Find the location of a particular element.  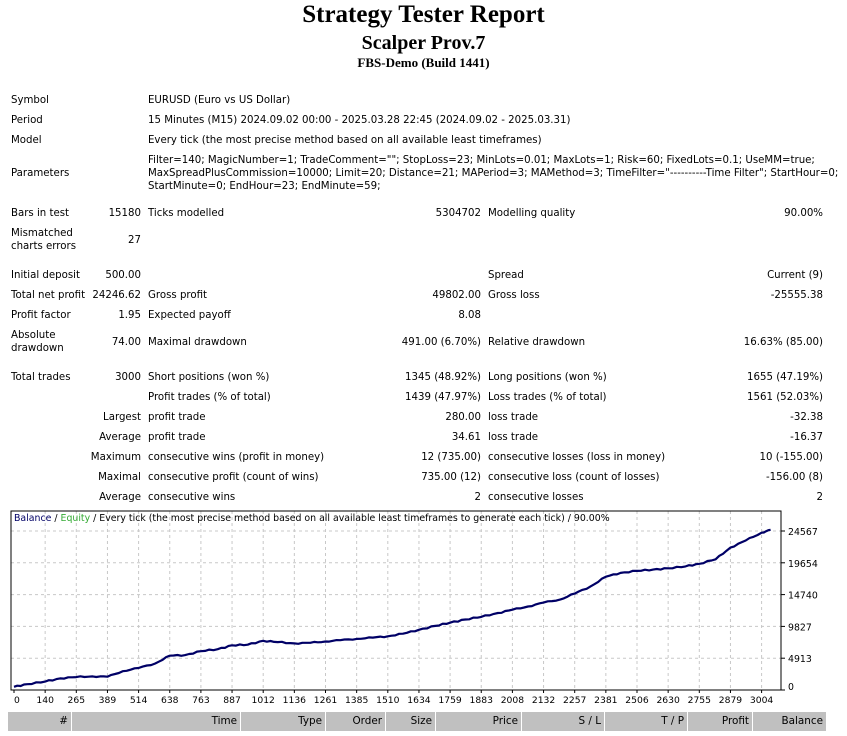

average-profit-value: 34.61 is located at coordinates (466, 437).